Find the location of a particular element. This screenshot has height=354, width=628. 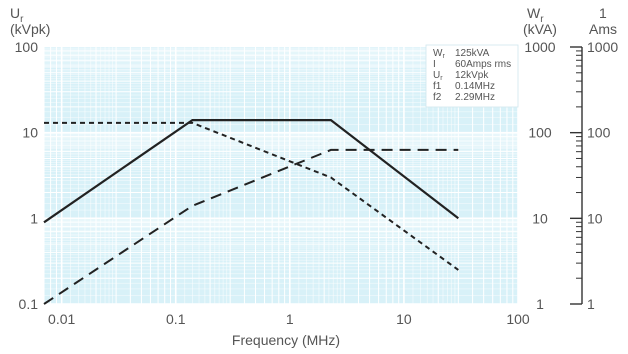

left-tick-label: 100 is located at coordinates (27, 47).